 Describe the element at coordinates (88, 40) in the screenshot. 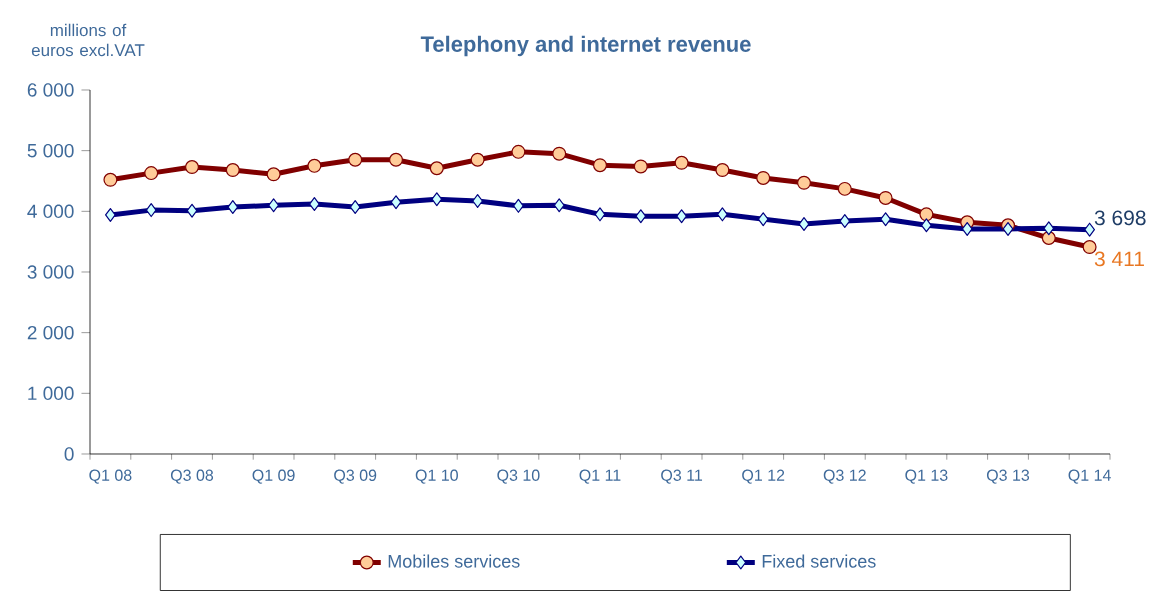

I see `y-axis-title: millions of euros excl.VAT` at that location.